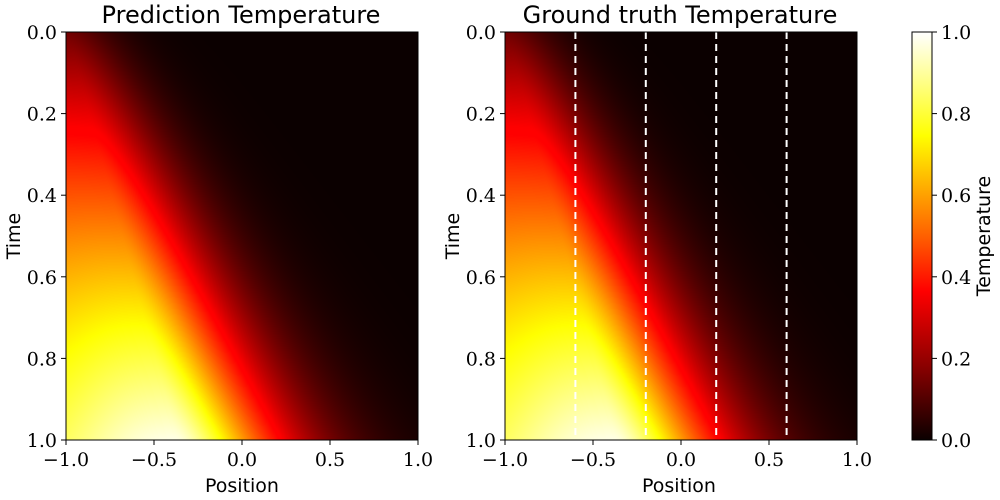 The width and height of the screenshot is (1000, 500). Describe the element at coordinates (984, 236) in the screenshot. I see `colorbar-label: Temperature` at that location.